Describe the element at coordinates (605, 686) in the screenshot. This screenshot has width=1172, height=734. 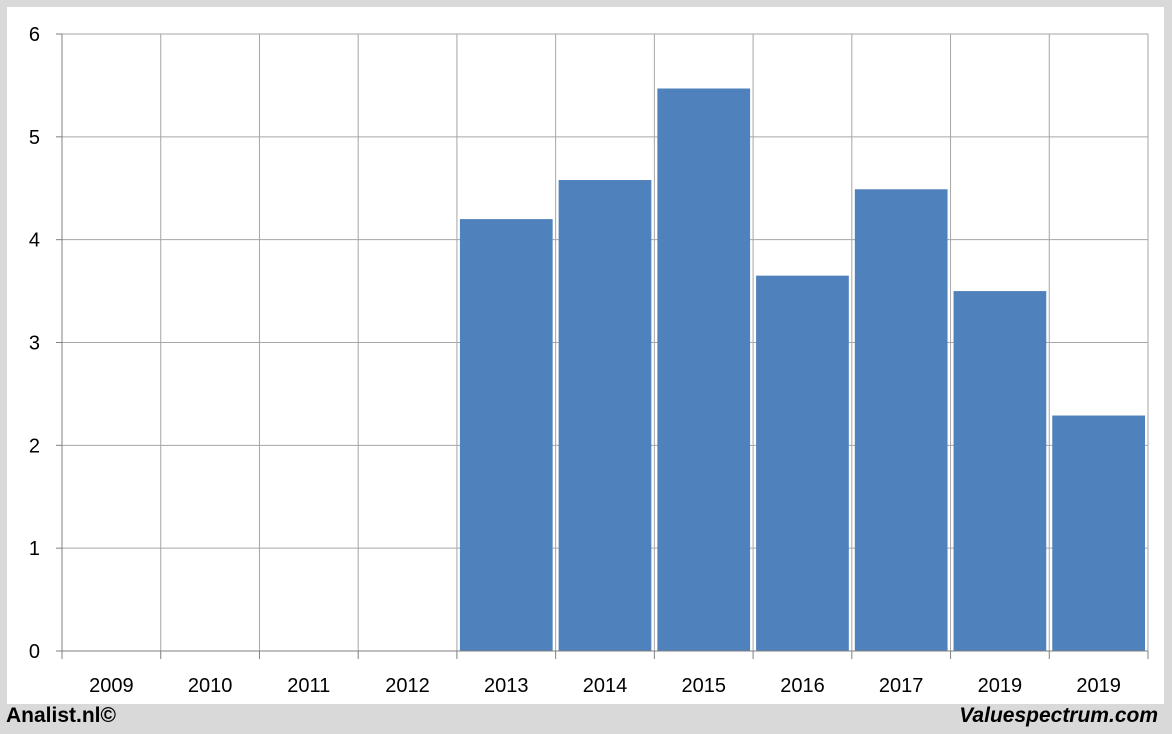
I see `x-tick-label-2014-5: 2014` at that location.